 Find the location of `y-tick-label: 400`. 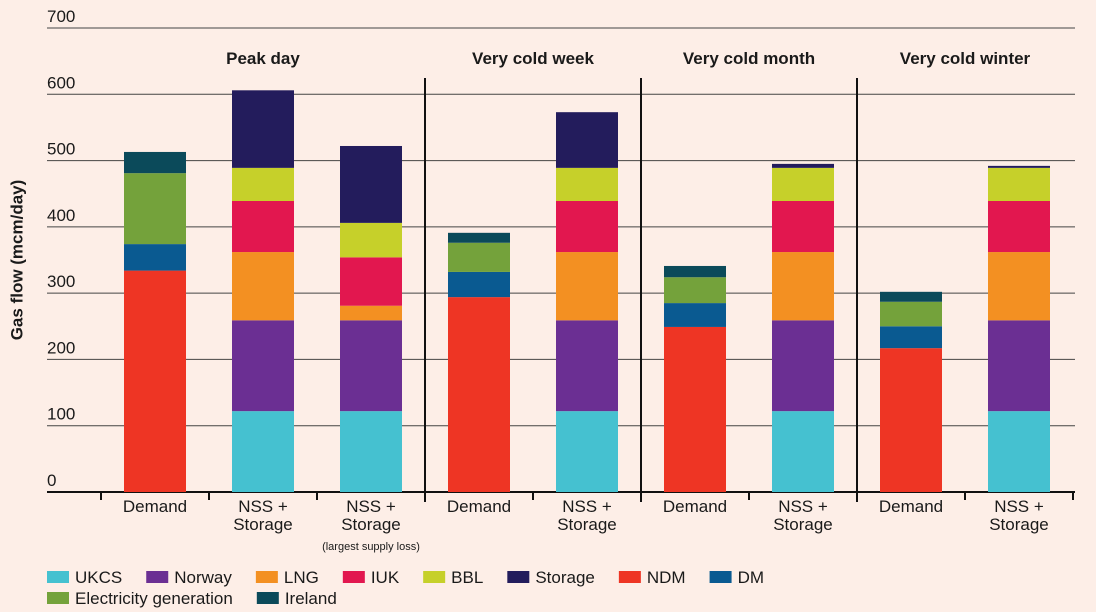

y-tick-label: 400 is located at coordinates (61, 215).